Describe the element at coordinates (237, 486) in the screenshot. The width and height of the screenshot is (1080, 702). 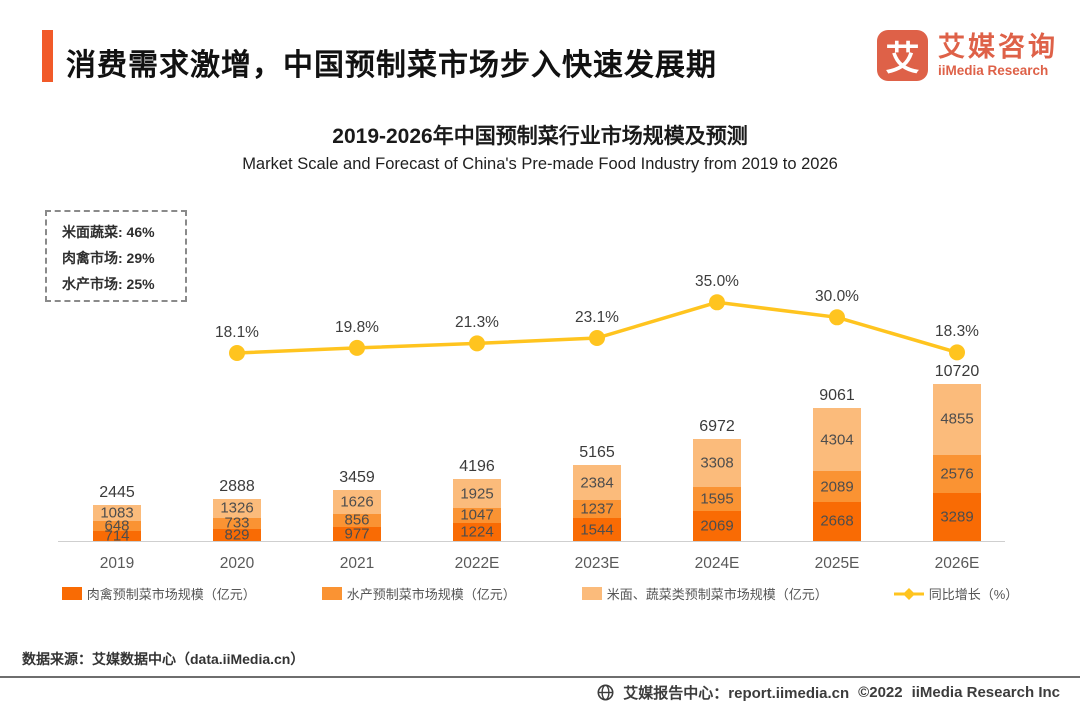
I see `total-value-label: 2888` at that location.